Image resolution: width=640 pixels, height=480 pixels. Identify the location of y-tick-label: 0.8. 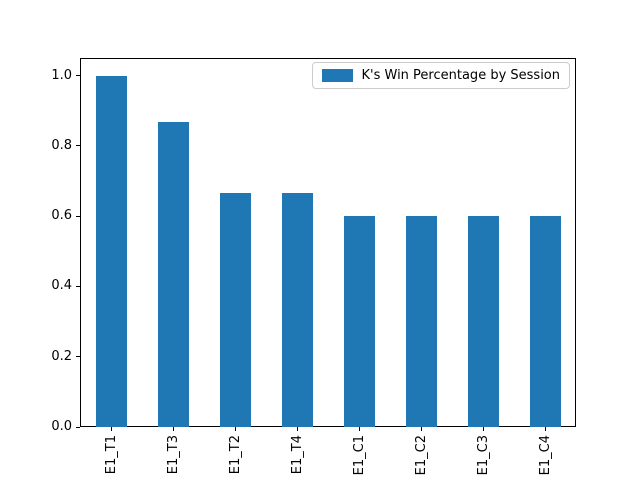
(61, 145).